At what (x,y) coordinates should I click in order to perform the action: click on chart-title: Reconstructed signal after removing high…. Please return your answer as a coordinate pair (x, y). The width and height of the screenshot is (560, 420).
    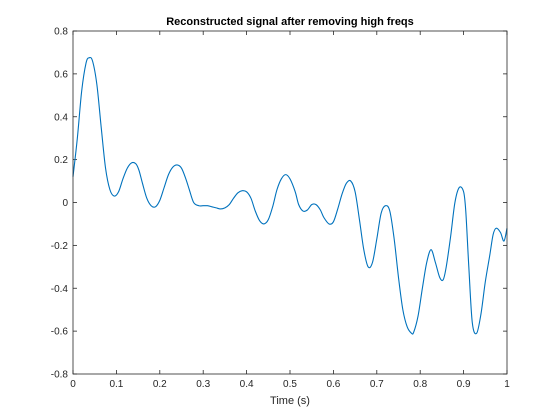
    Looking at the image, I should click on (290, 22).